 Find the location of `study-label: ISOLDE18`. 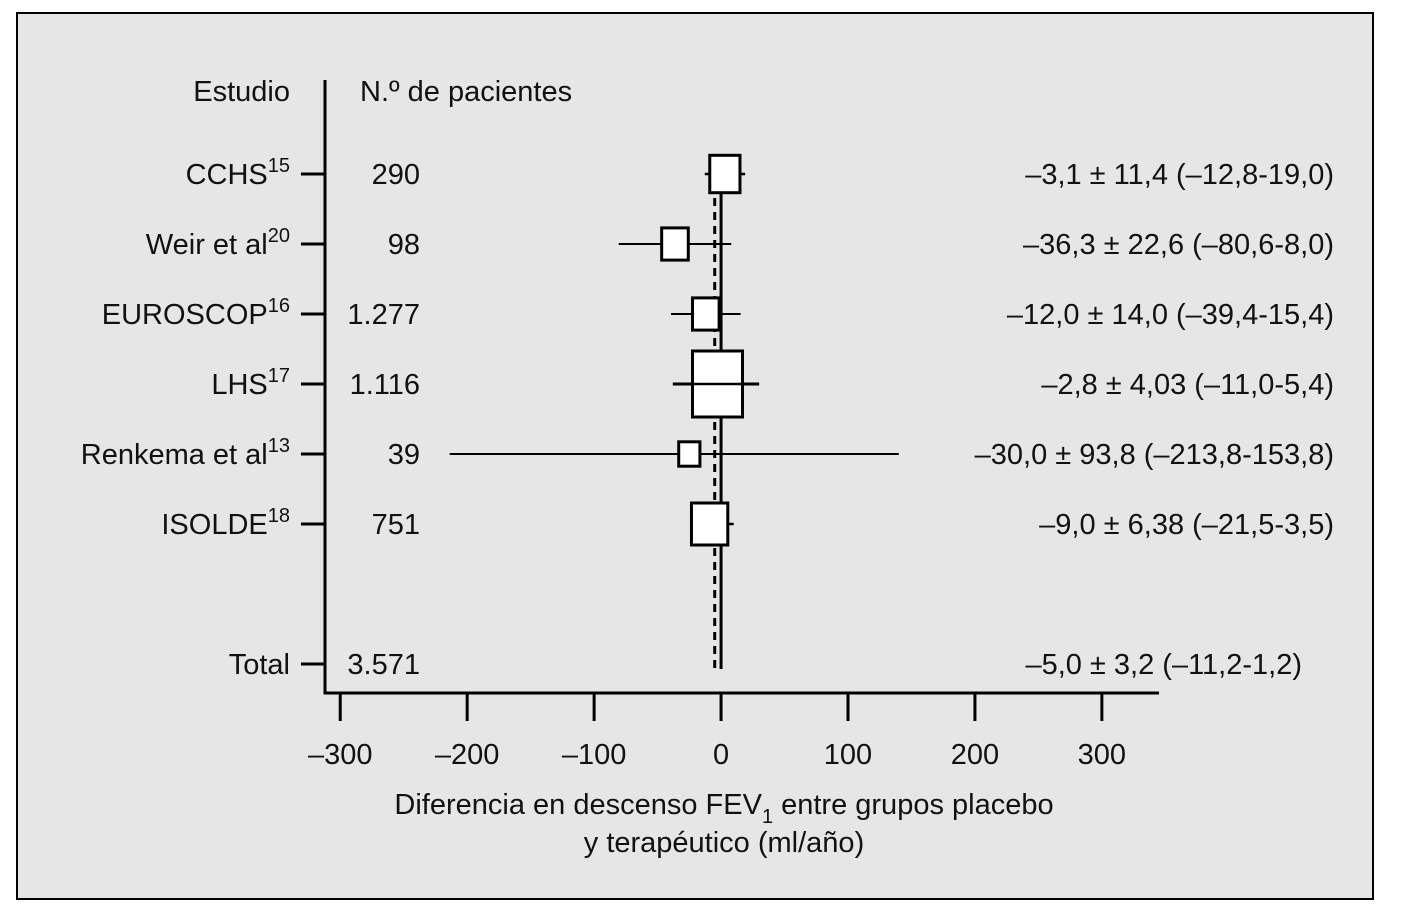

study-label: ISOLDE18 is located at coordinates (225, 523).